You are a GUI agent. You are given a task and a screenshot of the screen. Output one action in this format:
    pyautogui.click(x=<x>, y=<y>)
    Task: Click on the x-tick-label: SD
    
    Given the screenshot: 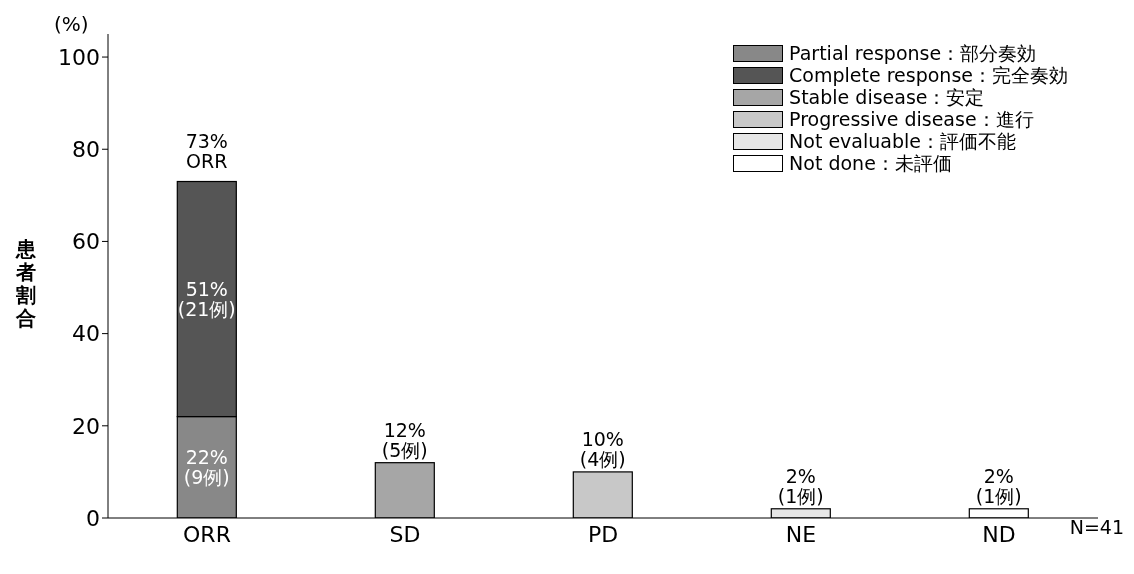 What is the action you would take?
    pyautogui.click(x=405, y=534)
    